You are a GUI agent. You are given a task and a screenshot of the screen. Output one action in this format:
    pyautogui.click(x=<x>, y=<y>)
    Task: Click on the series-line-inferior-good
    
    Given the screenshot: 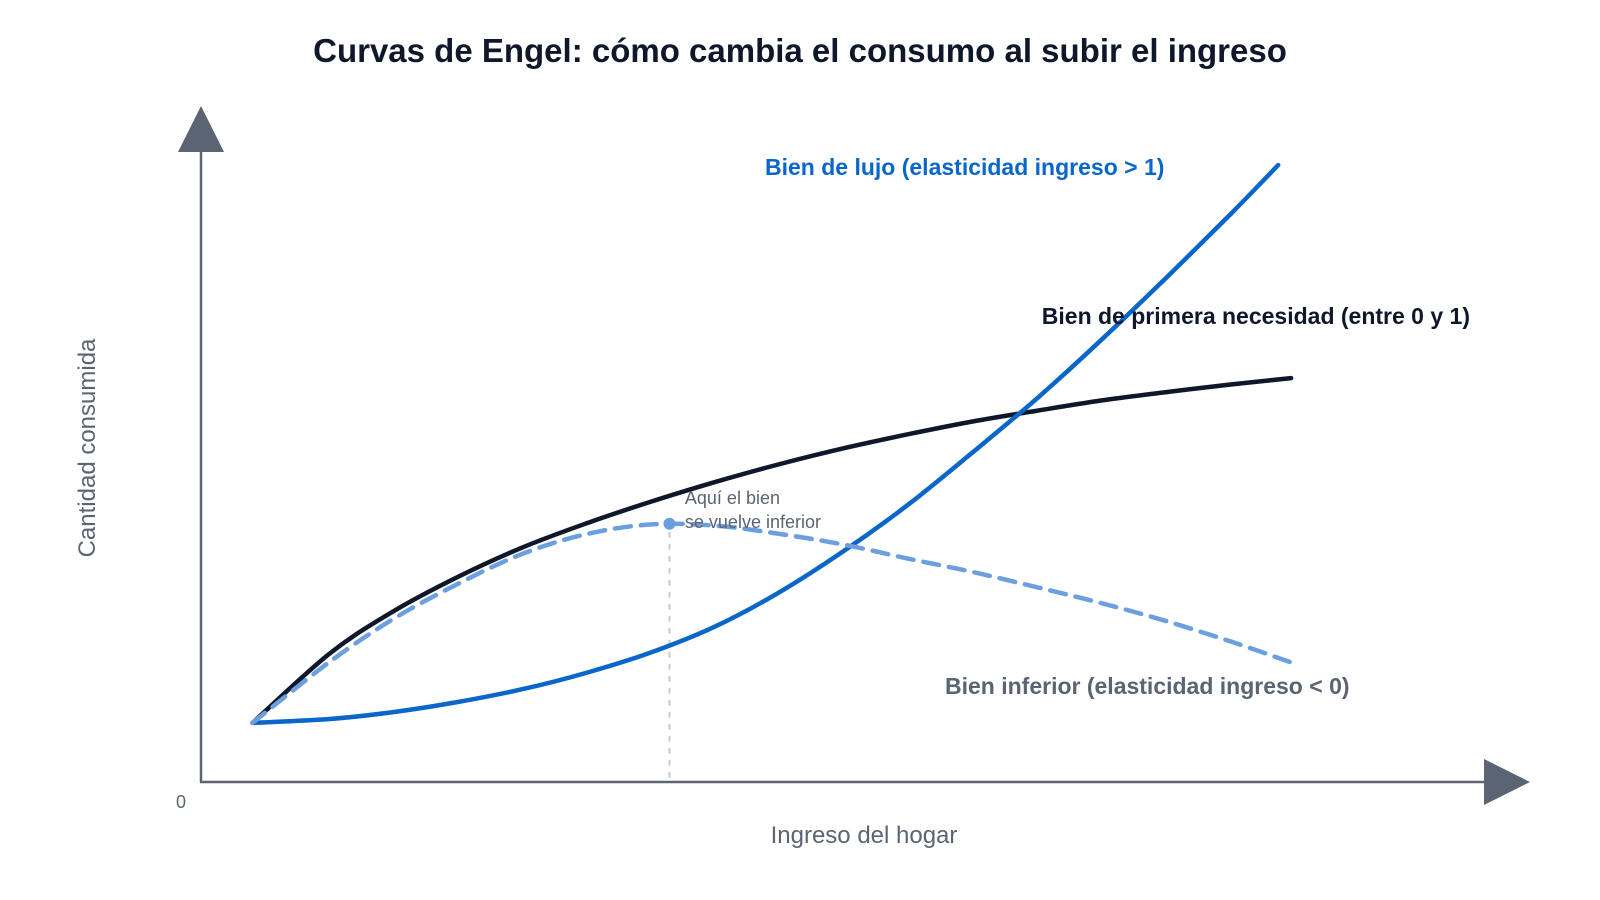 What is the action you would take?
    pyautogui.click(x=772, y=623)
    